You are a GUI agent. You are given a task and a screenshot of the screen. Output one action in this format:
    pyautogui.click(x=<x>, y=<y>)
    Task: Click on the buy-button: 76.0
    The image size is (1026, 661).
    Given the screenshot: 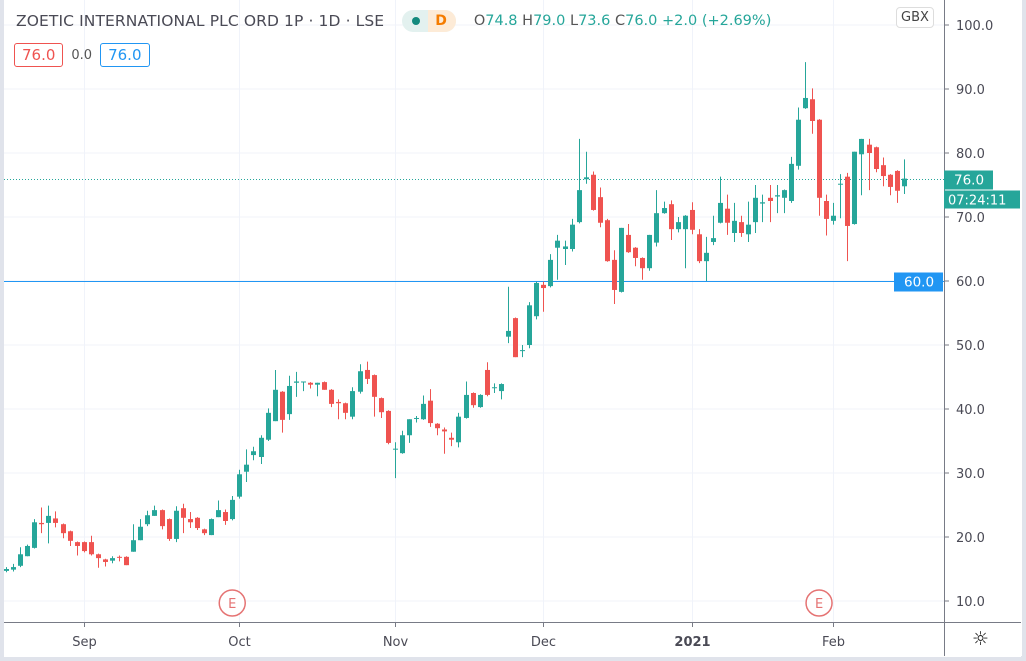 What is the action you would take?
    pyautogui.click(x=125, y=55)
    